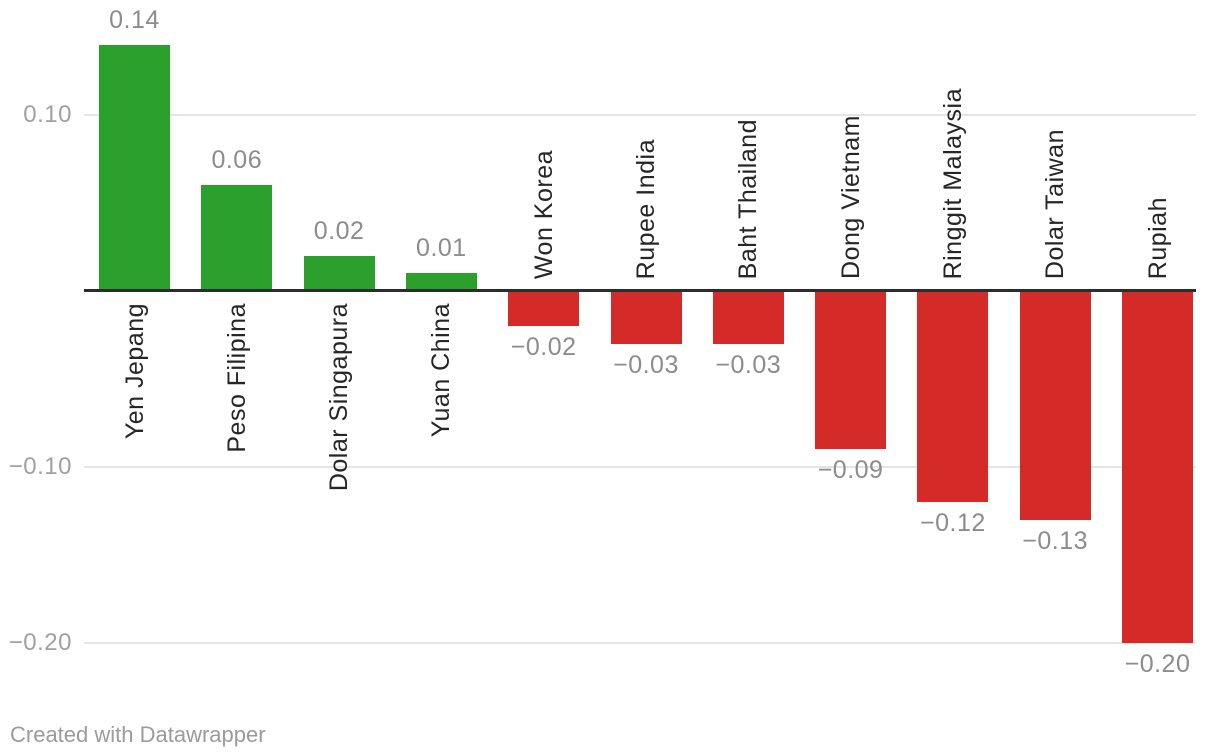 The height and width of the screenshot is (756, 1220). Describe the element at coordinates (850, 470) in the screenshot. I see `value-label: −0.09` at that location.